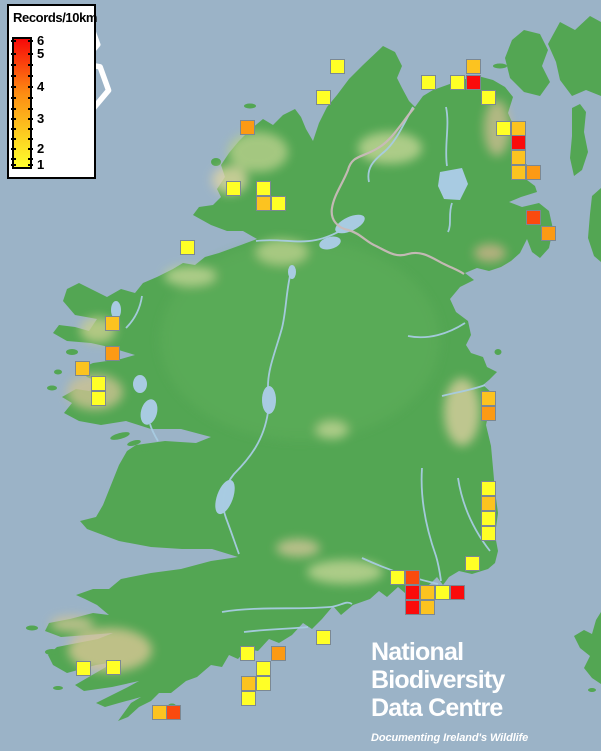 This screenshot has height=751, width=601. I want to click on legend-title: Records/10km, so click(55, 17).